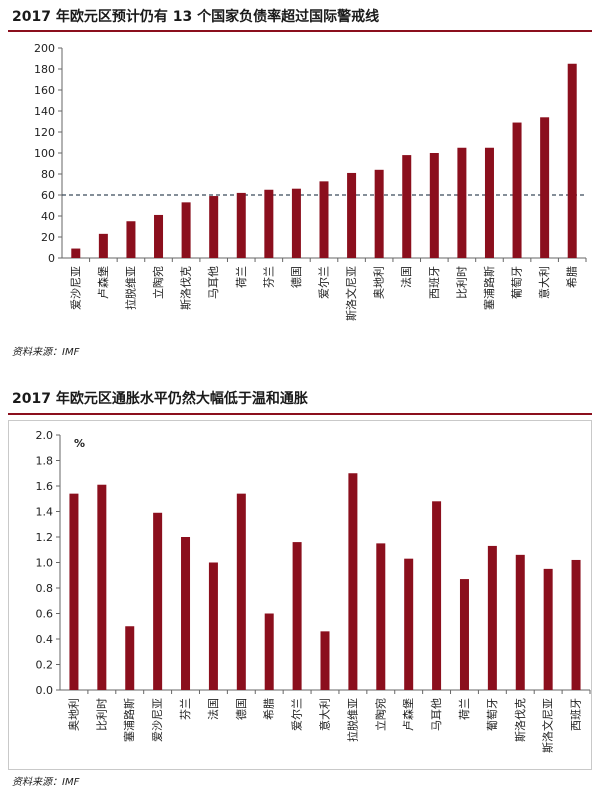 This screenshot has height=795, width=600. I want to click on y-tick-label: 1.6, so click(45, 486).